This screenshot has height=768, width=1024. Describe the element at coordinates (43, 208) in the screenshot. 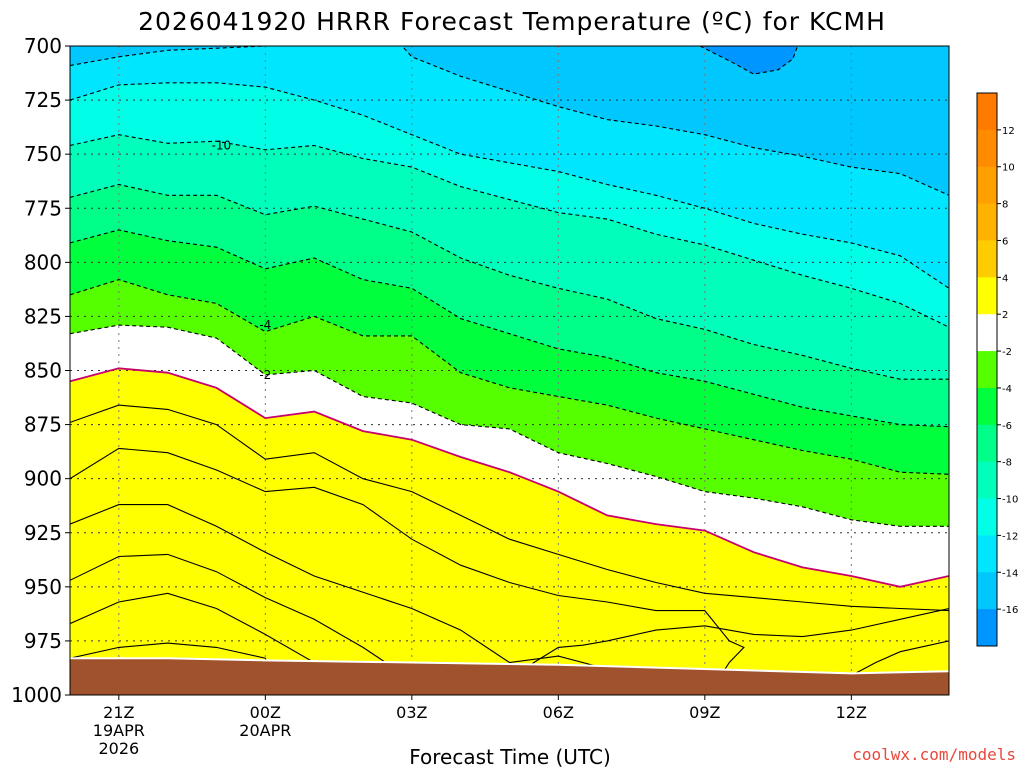

I see `y-tick-label: 775` at that location.